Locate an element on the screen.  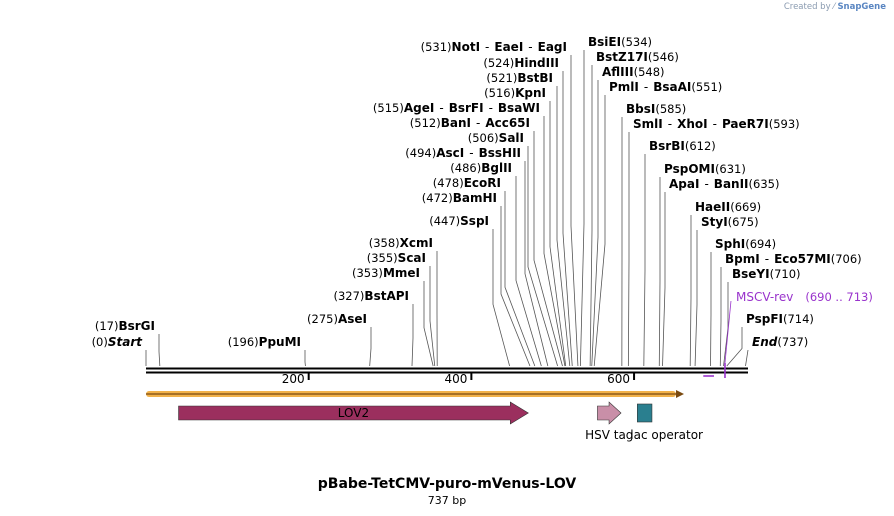
enzyme-name: SalI is located at coordinates (511, 138).